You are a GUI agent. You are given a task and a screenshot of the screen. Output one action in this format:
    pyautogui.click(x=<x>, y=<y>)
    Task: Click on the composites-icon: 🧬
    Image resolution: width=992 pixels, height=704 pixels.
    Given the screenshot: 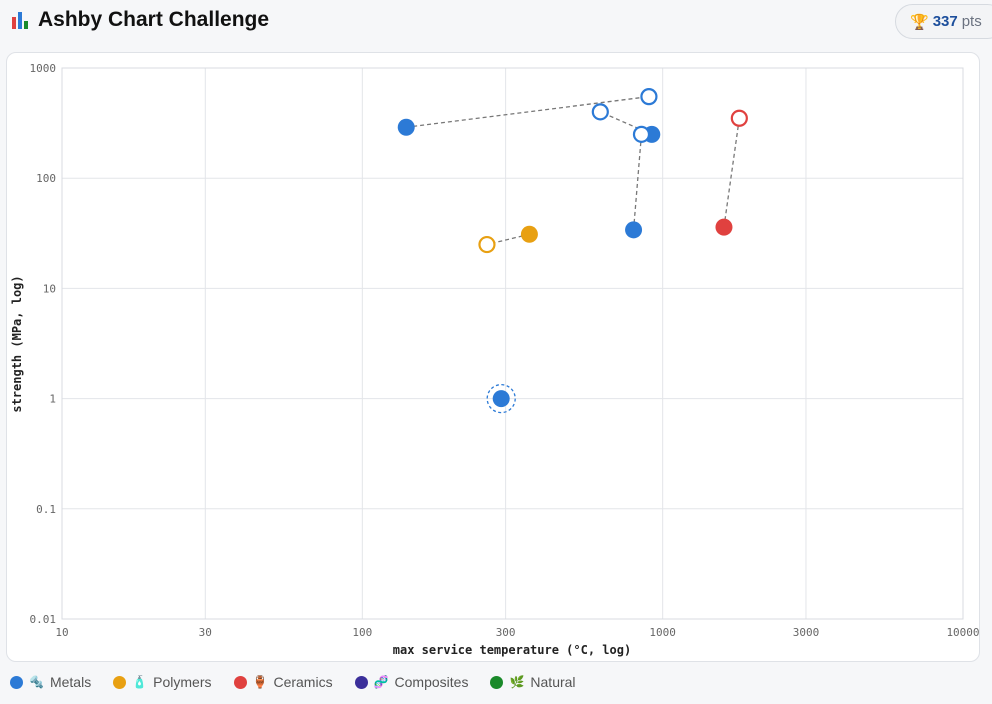 What is the action you would take?
    pyautogui.click(x=381, y=682)
    